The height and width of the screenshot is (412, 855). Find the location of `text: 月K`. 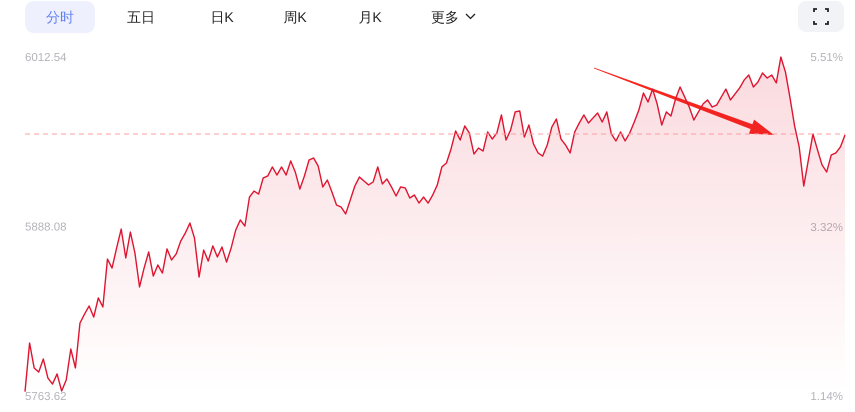

text: 月K is located at coordinates (370, 17).